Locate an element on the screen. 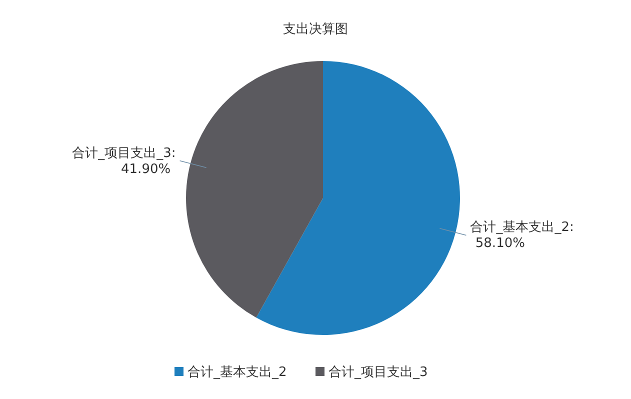  legend-label: 合计_基本支出_2 is located at coordinates (237, 372).